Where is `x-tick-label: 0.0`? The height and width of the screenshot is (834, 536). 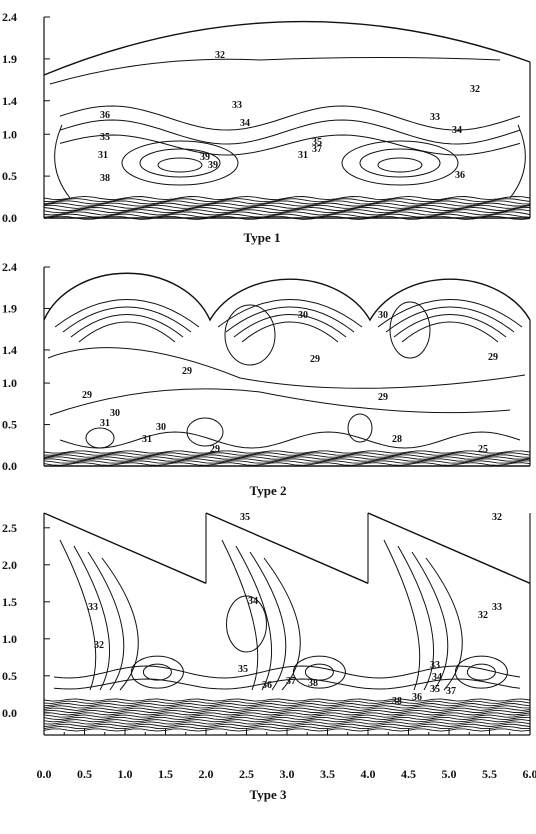
x-tick-label: 0.0 is located at coordinates (44, 774).